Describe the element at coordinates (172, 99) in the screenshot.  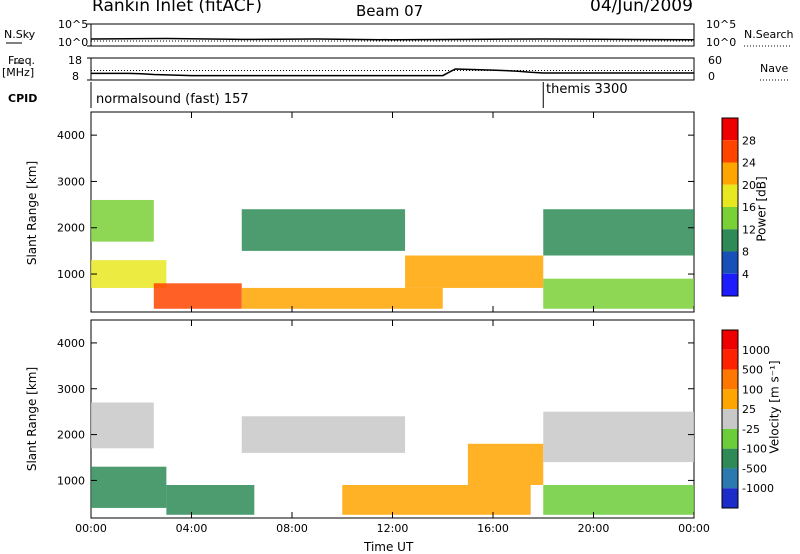
I see `cpid-program-1: normalsound (fast) 157` at that location.